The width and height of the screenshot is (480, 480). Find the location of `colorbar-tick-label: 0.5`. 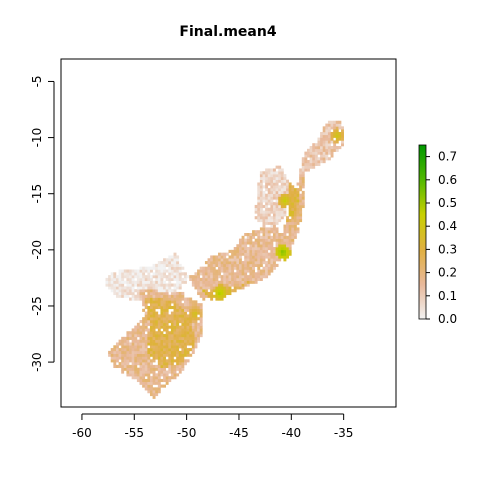

colorbar-tick-label: 0.5 is located at coordinates (447, 203).